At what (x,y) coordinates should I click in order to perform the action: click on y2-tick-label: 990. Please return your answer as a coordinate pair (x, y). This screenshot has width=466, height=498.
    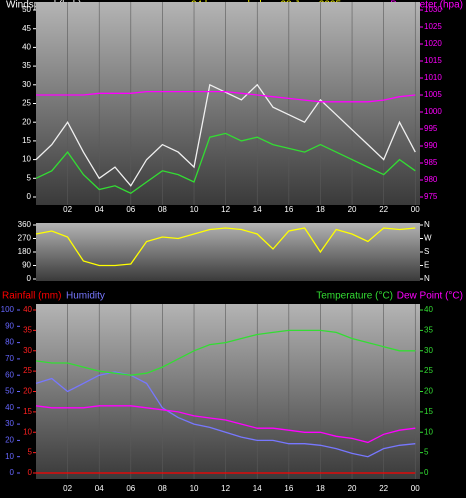
    Looking at the image, I should click on (431, 145).